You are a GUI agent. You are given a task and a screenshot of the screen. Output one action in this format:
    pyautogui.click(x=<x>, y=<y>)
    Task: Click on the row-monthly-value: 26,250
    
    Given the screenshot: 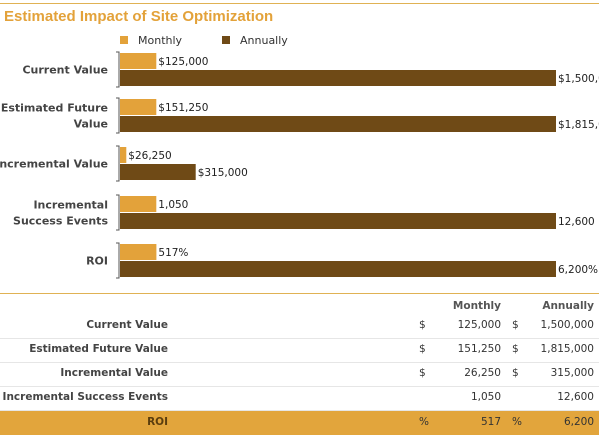 What is the action you would take?
    pyautogui.click(x=482, y=373)
    